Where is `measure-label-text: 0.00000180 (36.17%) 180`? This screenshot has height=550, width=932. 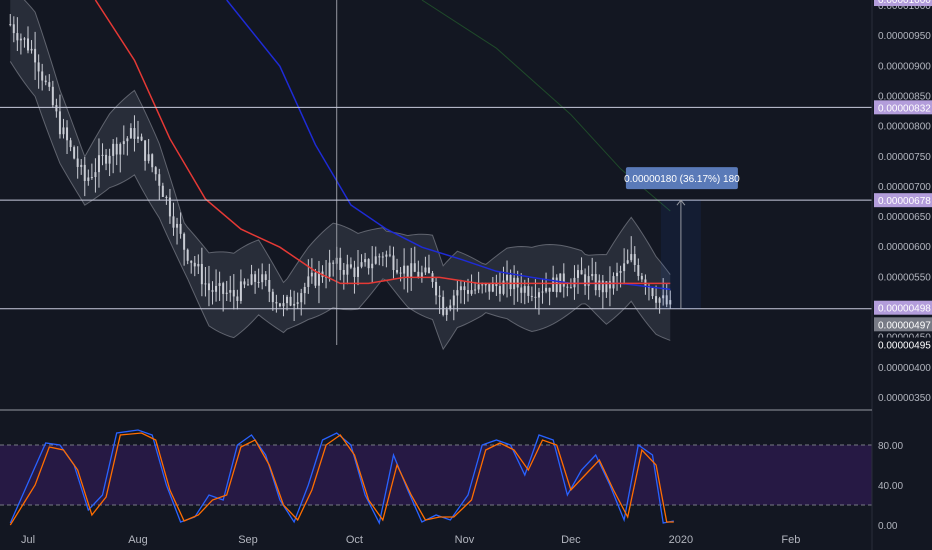 measure-label-text: 0.00000180 (36.17%) 180 is located at coordinates (682, 179).